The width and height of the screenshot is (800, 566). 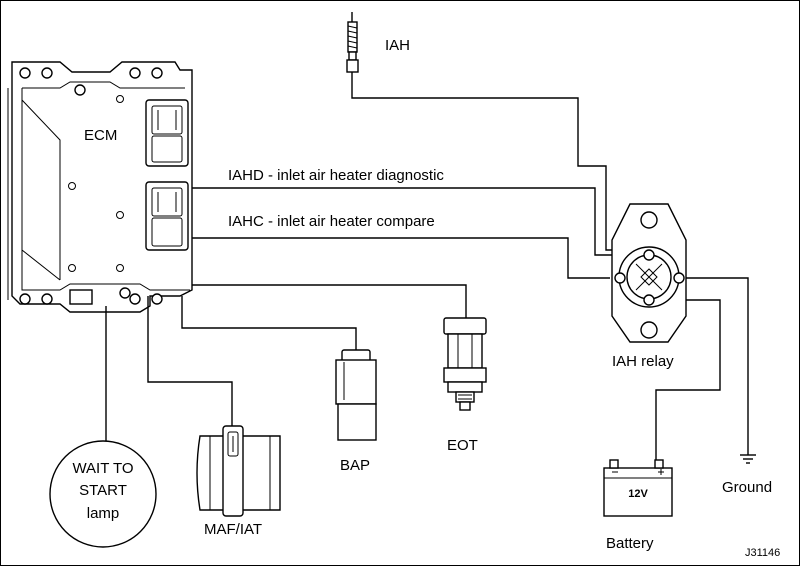 I want to click on eot-sensor, so click(x=465, y=364).